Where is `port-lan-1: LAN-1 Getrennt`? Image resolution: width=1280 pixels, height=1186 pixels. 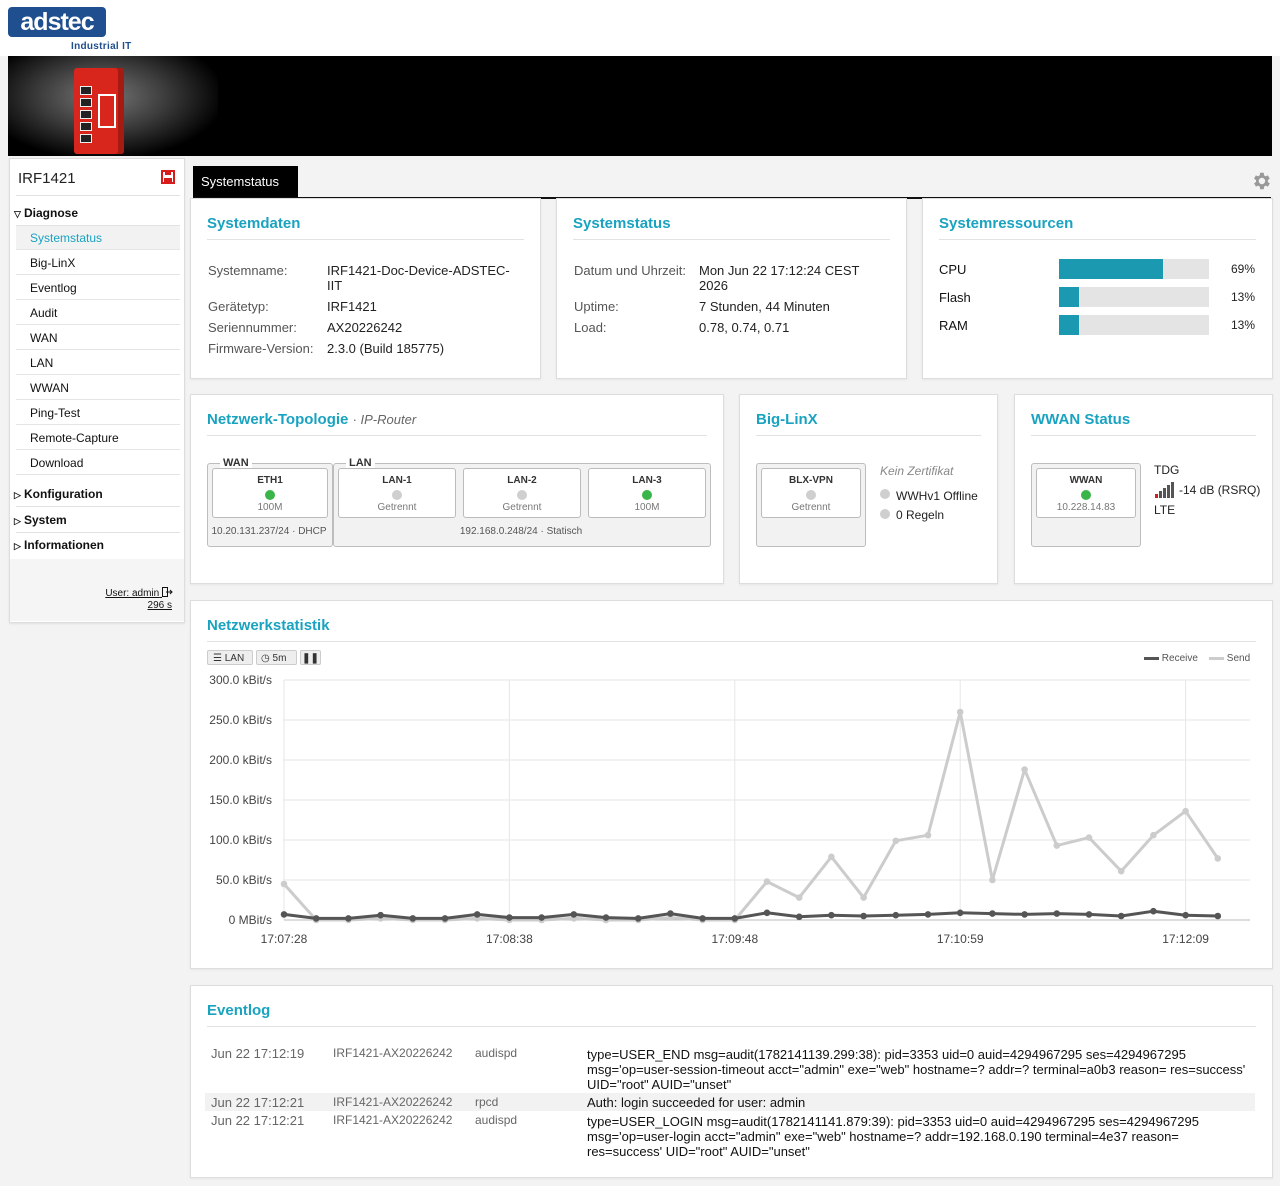 port-lan-1: LAN-1 Getrennt is located at coordinates (397, 493).